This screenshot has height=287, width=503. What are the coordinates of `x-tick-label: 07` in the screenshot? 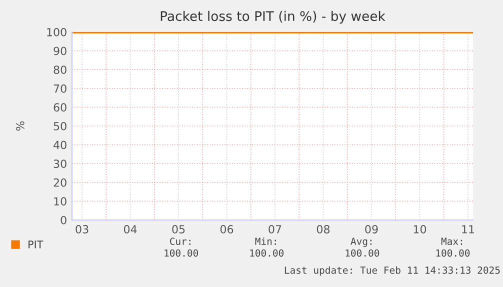 It's located at (275, 229).